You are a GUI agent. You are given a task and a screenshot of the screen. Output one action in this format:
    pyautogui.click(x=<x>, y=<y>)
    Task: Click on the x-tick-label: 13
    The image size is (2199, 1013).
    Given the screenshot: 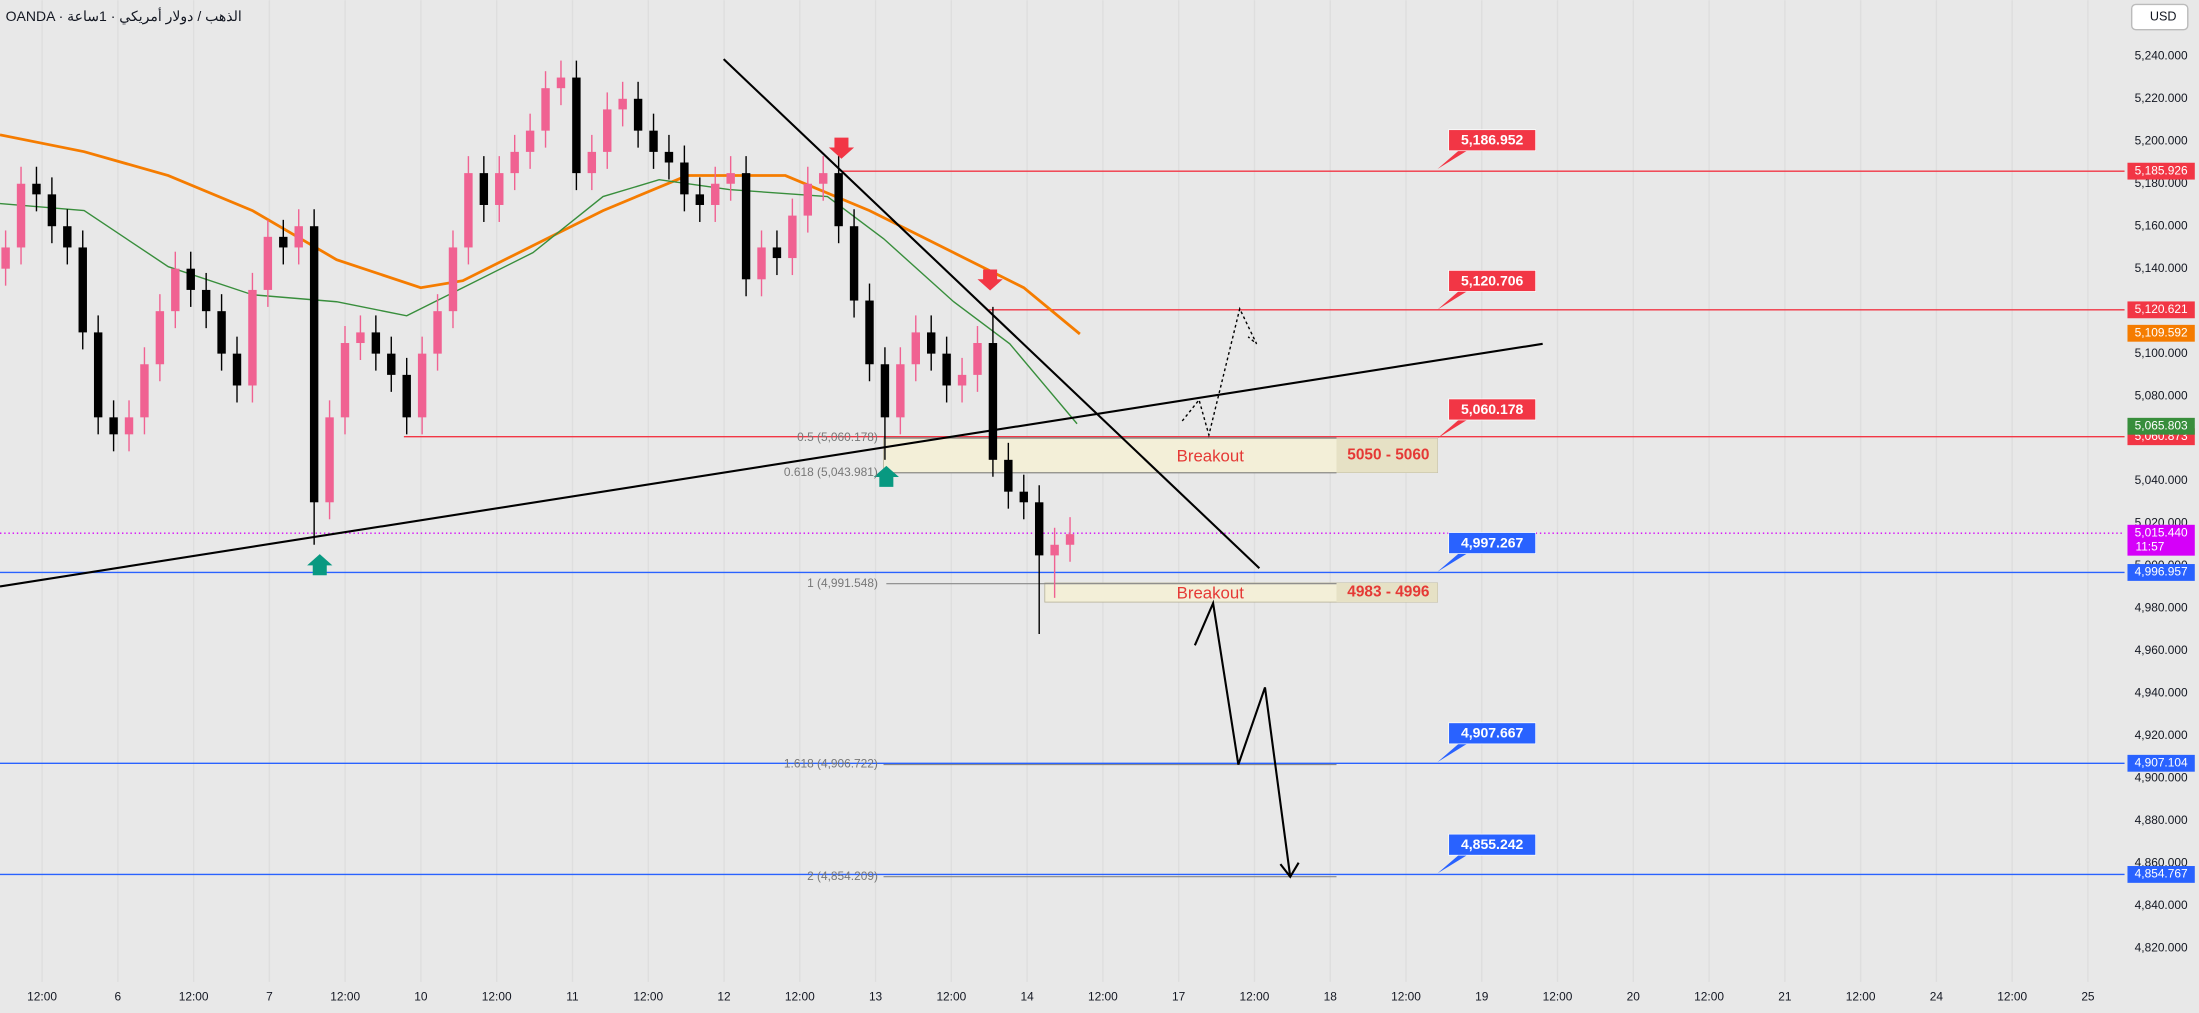 What is the action you would take?
    pyautogui.click(x=876, y=997)
    